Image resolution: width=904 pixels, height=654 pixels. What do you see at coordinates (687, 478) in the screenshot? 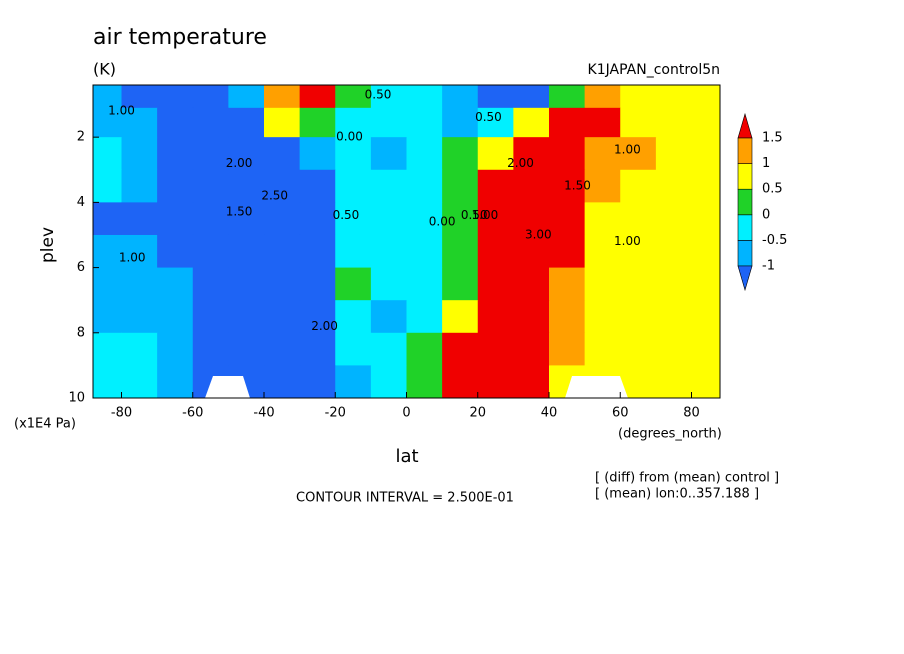
I see `note: [ (diff) from (mean) control ]` at bounding box center [687, 478].